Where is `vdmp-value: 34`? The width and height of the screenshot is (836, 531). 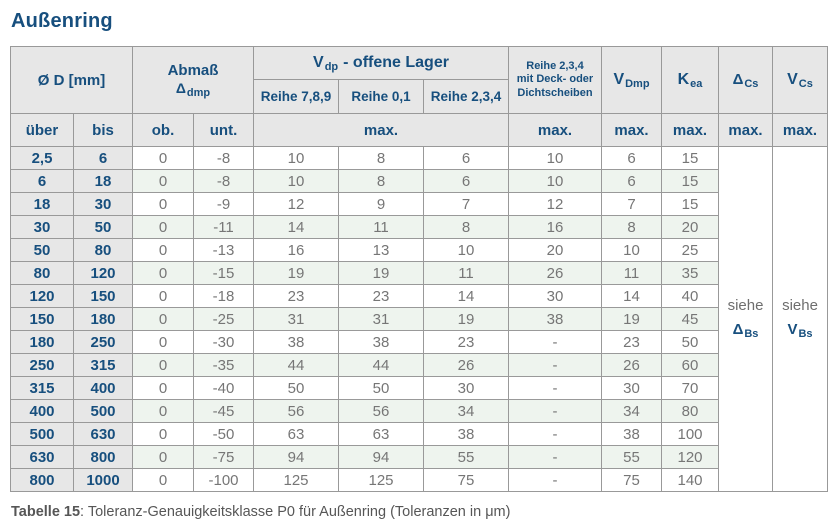
vdmp-value: 34 is located at coordinates (631, 411).